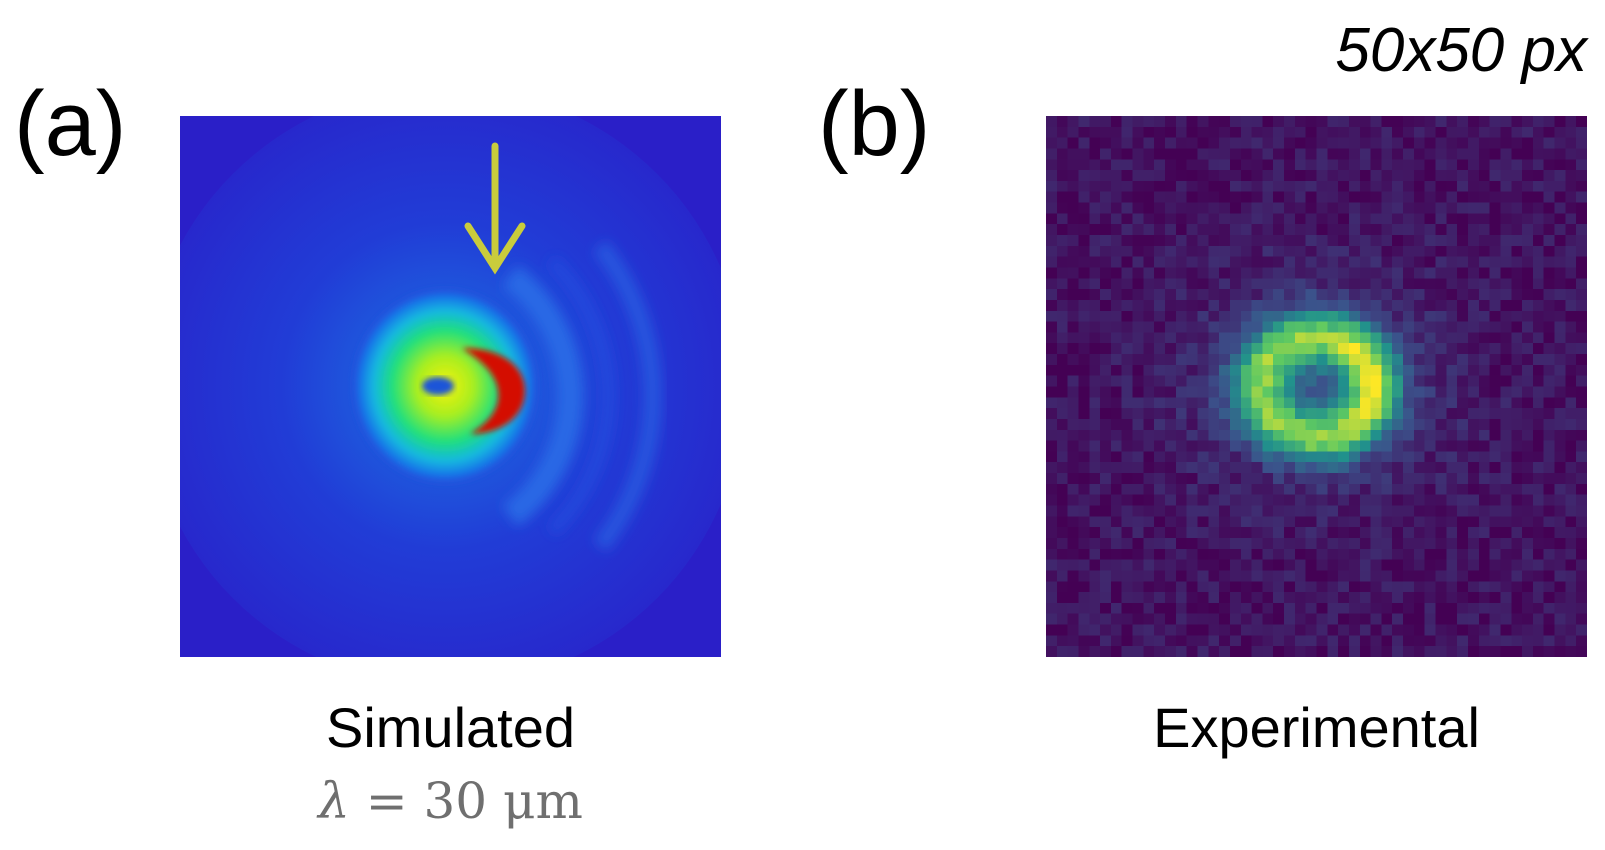 The height and width of the screenshot is (850, 1605). What do you see at coordinates (495, 208) in the screenshot?
I see `arrow-down-icon` at bounding box center [495, 208].